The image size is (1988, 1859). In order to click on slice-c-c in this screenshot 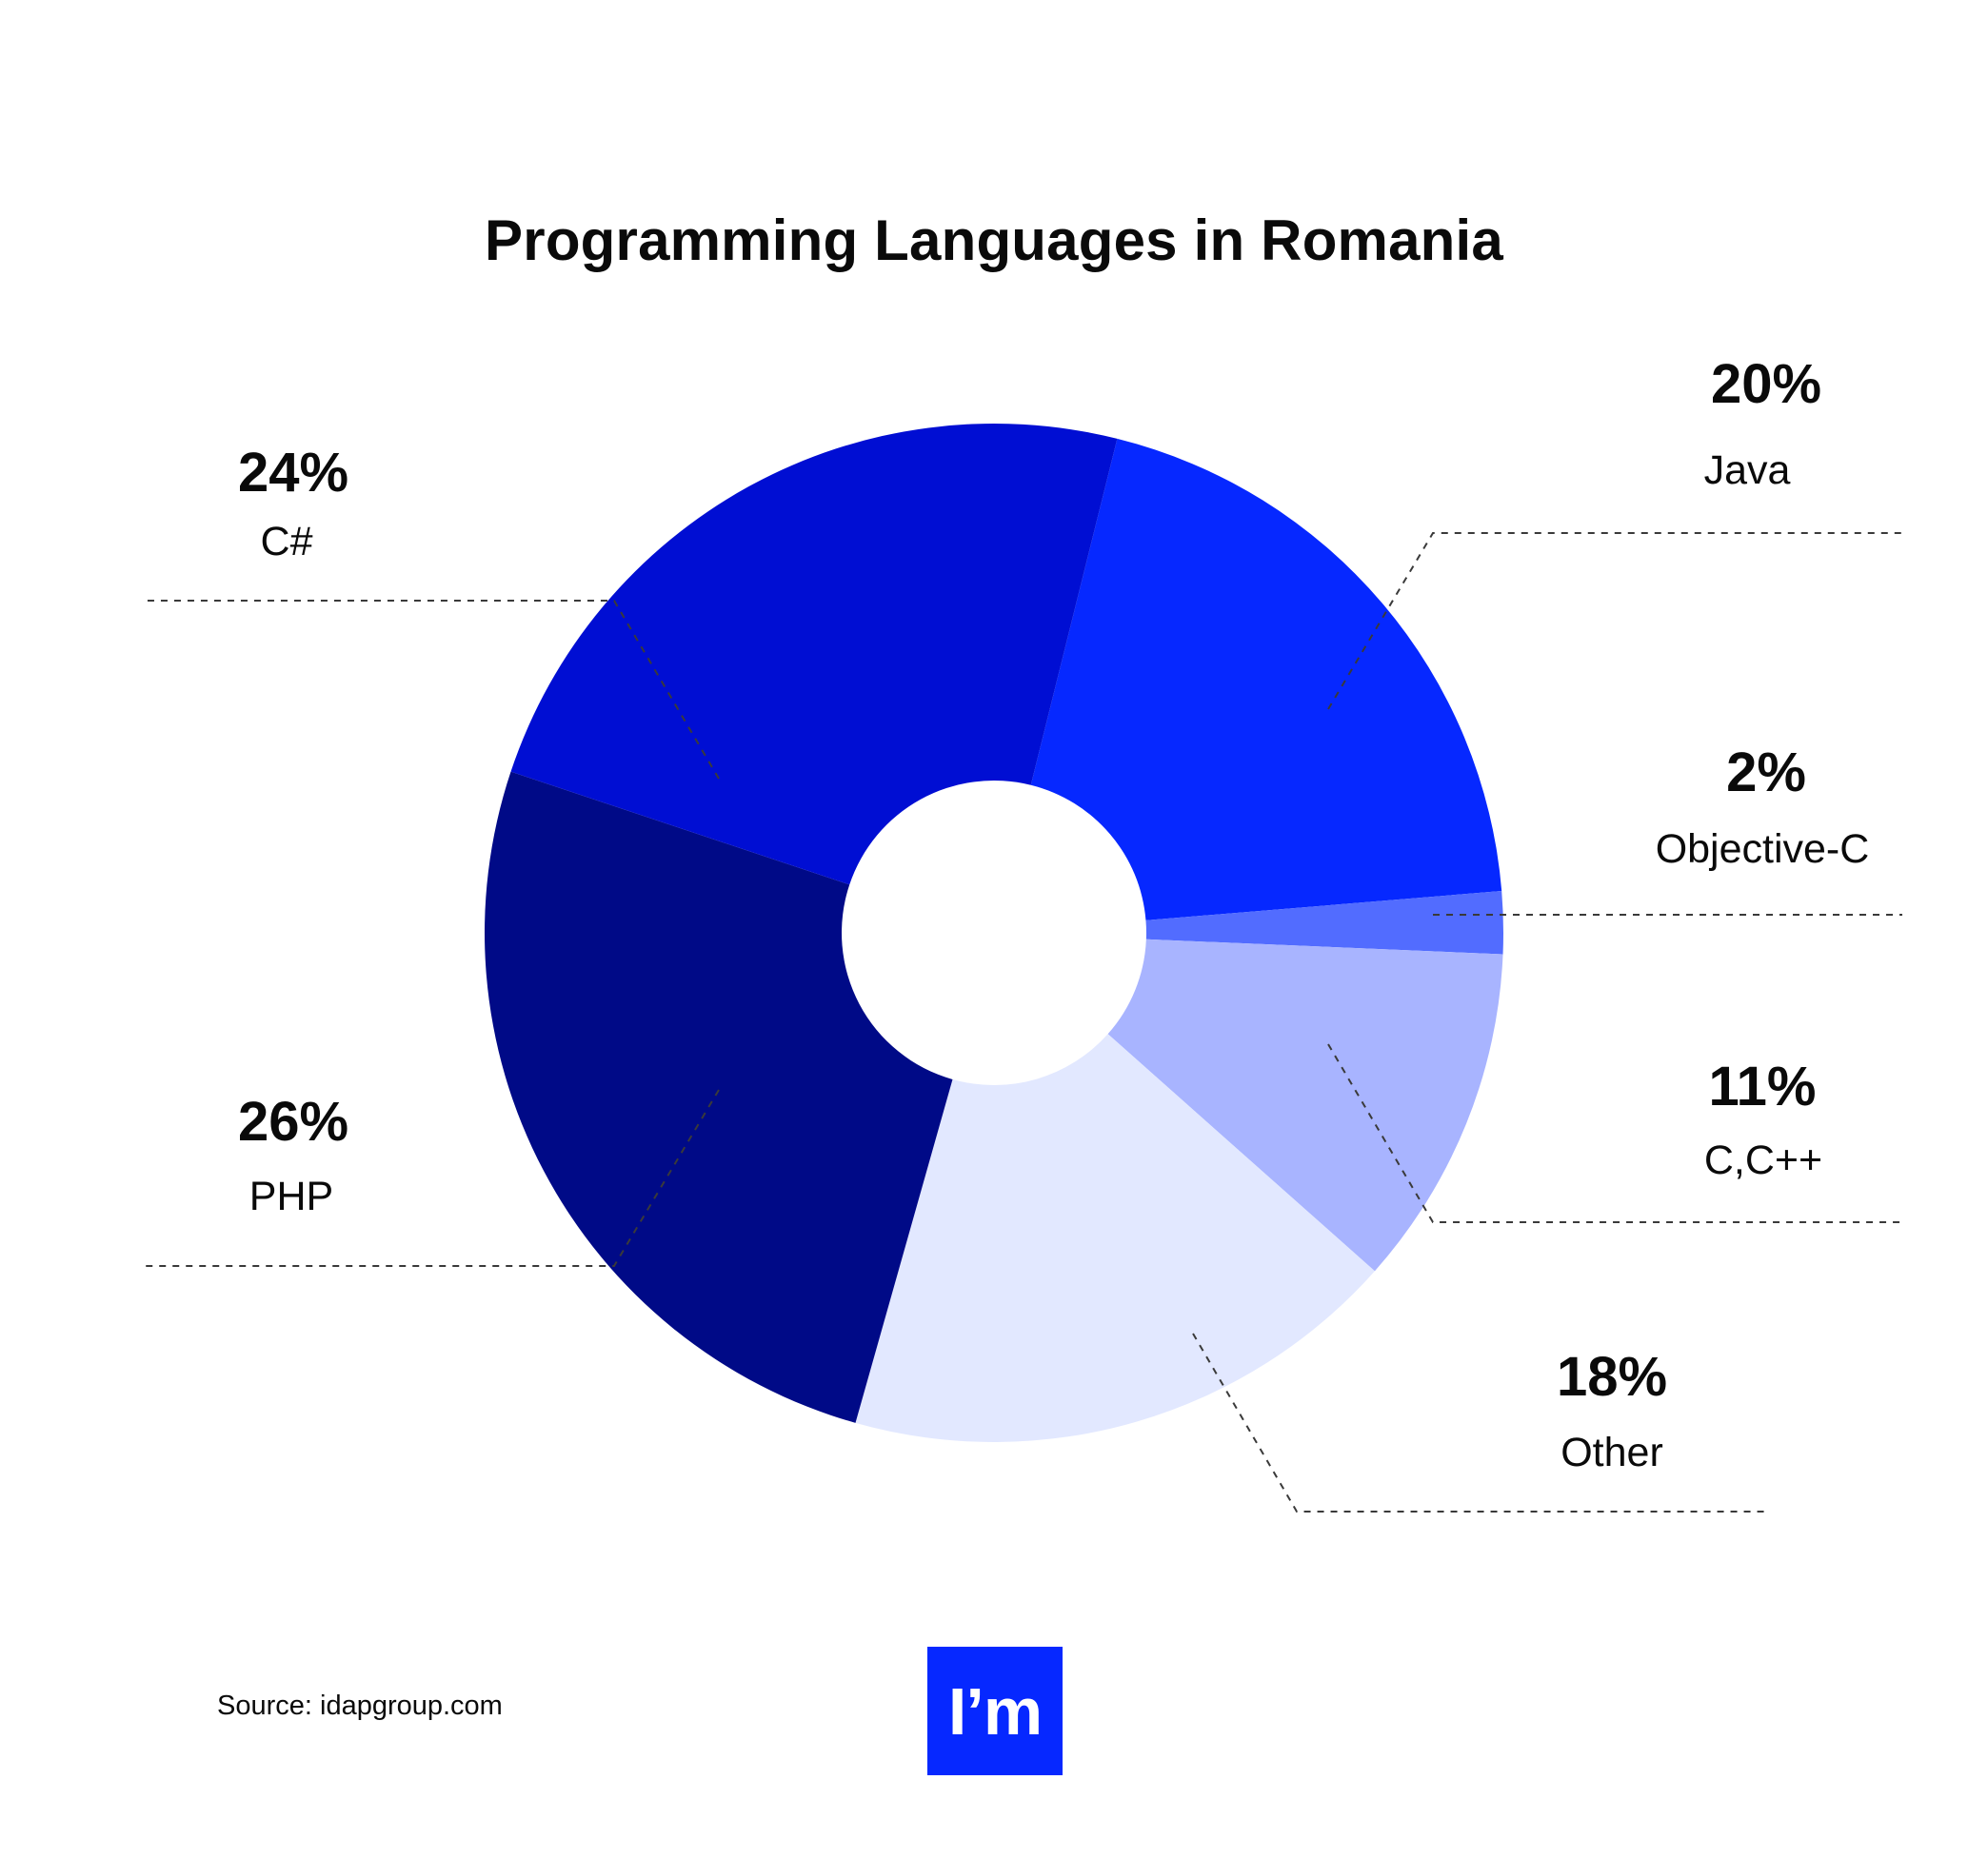, I will do `click(1305, 1105)`.